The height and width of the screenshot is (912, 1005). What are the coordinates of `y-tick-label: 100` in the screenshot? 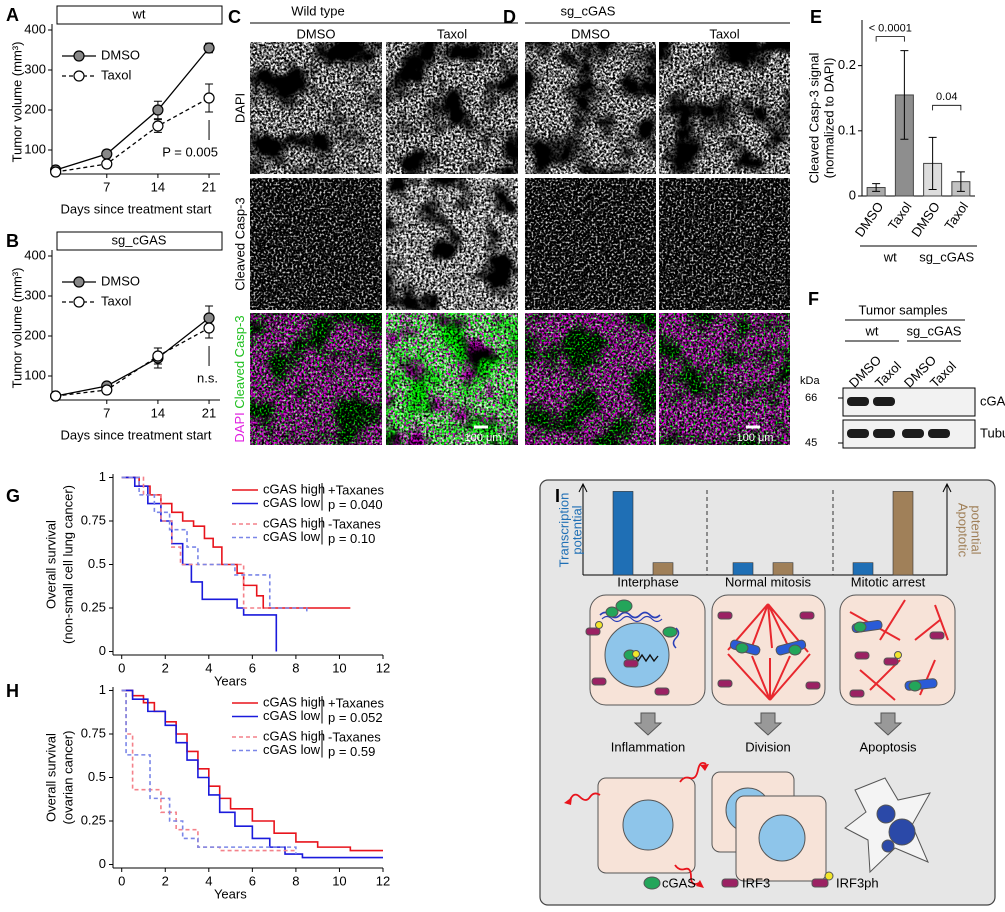 It's located at (35, 374).